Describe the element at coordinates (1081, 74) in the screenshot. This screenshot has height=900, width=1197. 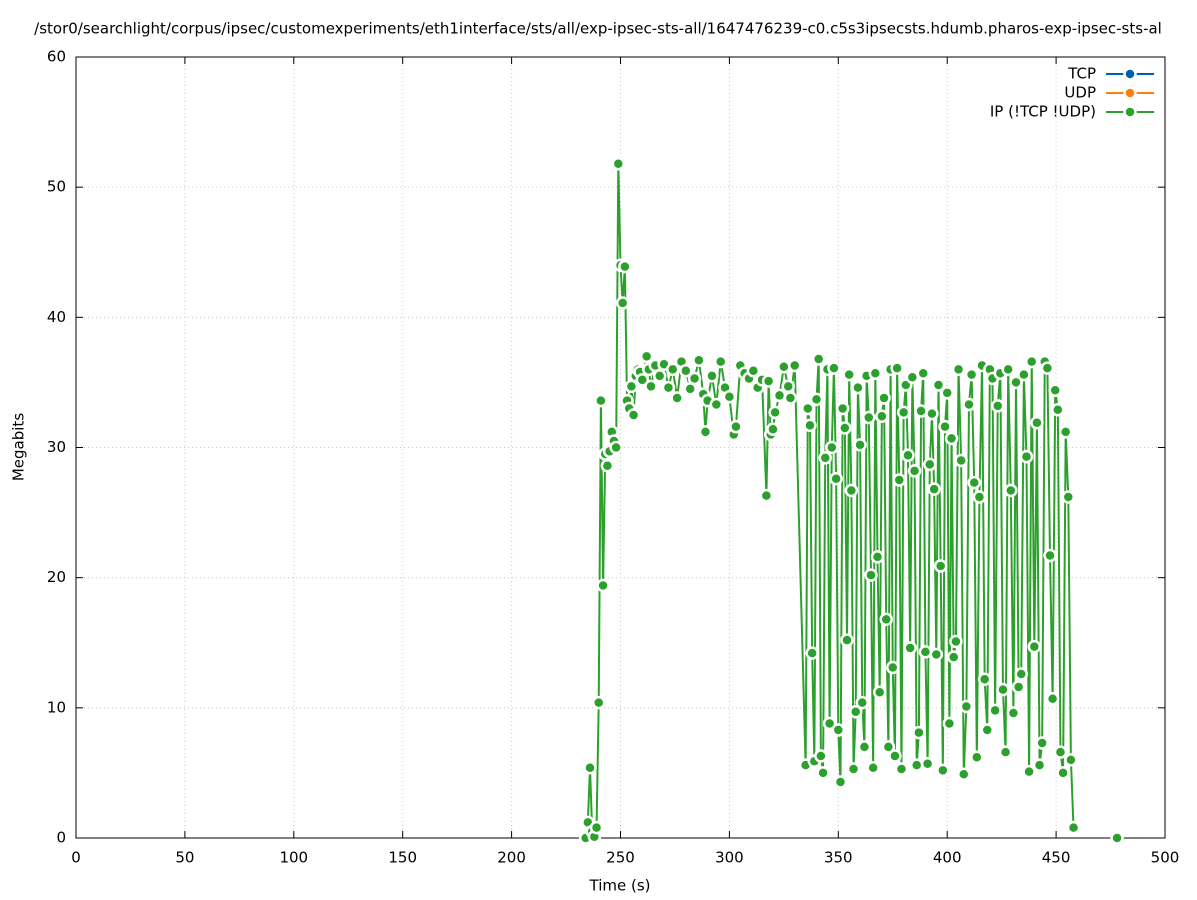
I see `legend-label: TCP` at that location.